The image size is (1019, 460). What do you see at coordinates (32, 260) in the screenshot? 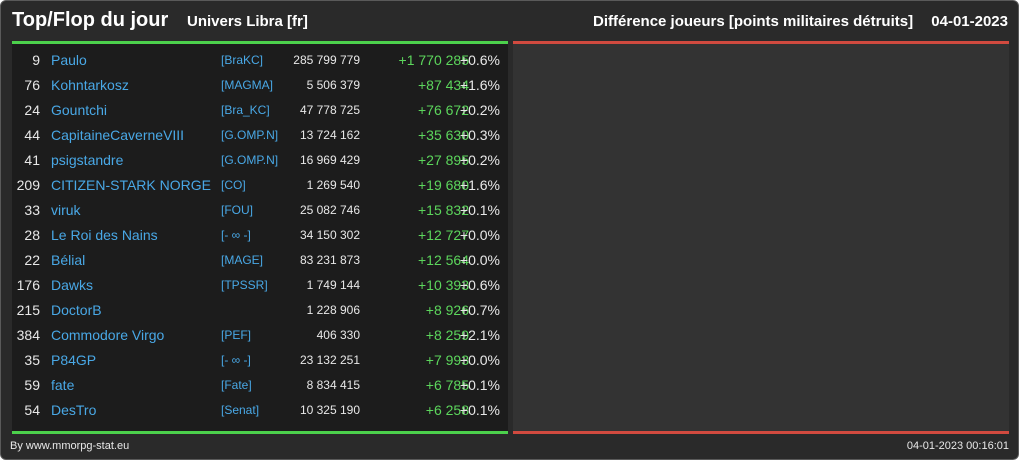
I see `rank-cell: 22` at bounding box center [32, 260].